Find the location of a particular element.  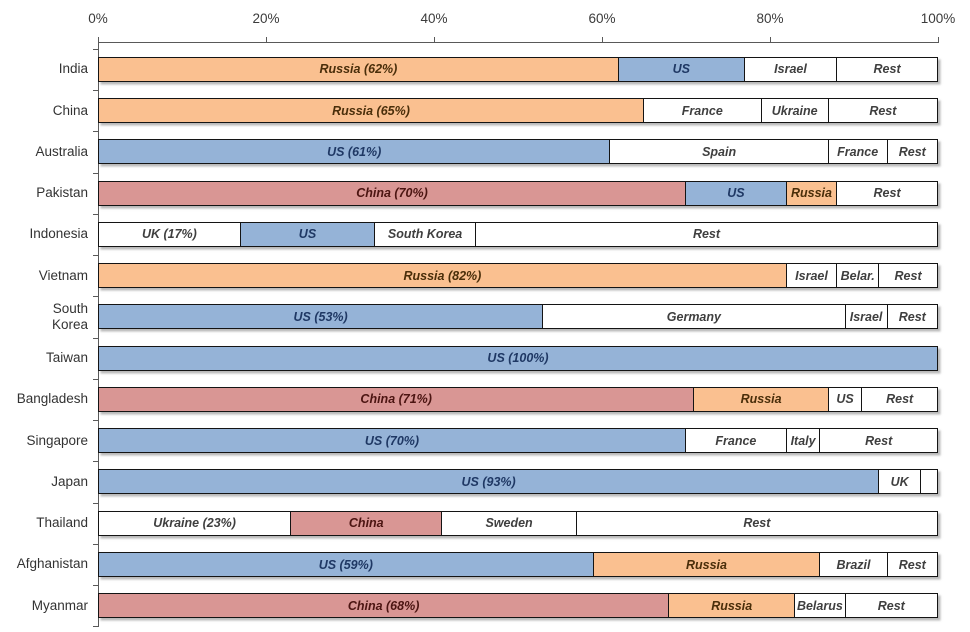

x-axis-tick-label: 100% is located at coordinates (938, 18).